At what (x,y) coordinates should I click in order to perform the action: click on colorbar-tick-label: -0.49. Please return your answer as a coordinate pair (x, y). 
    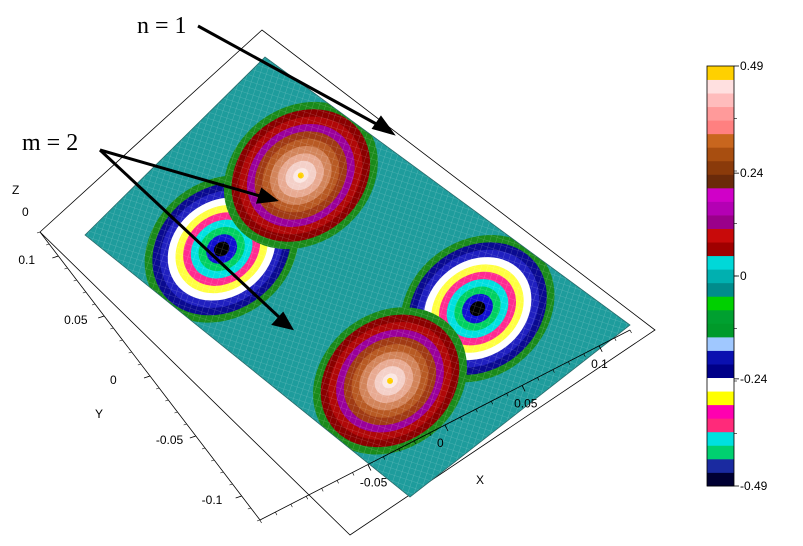
    Looking at the image, I should click on (754, 486).